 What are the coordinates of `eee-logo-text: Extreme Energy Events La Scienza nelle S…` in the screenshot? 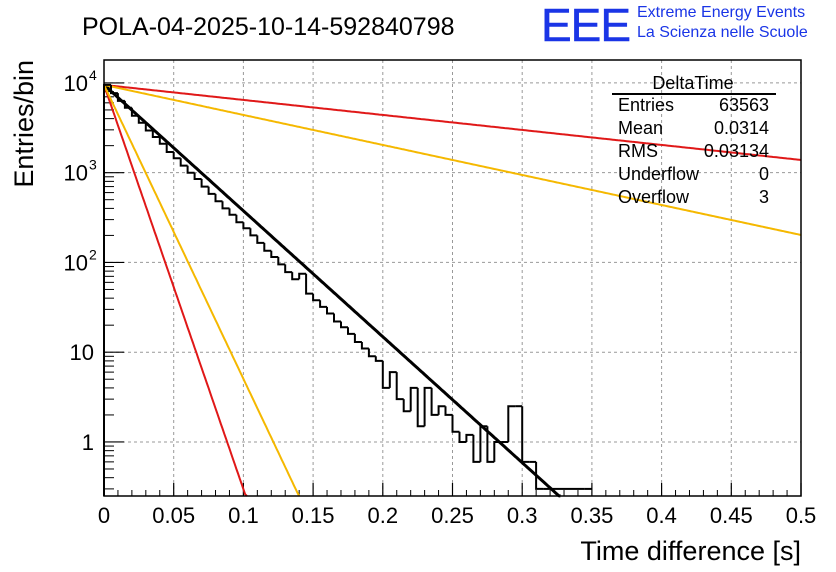 It's located at (736, 23).